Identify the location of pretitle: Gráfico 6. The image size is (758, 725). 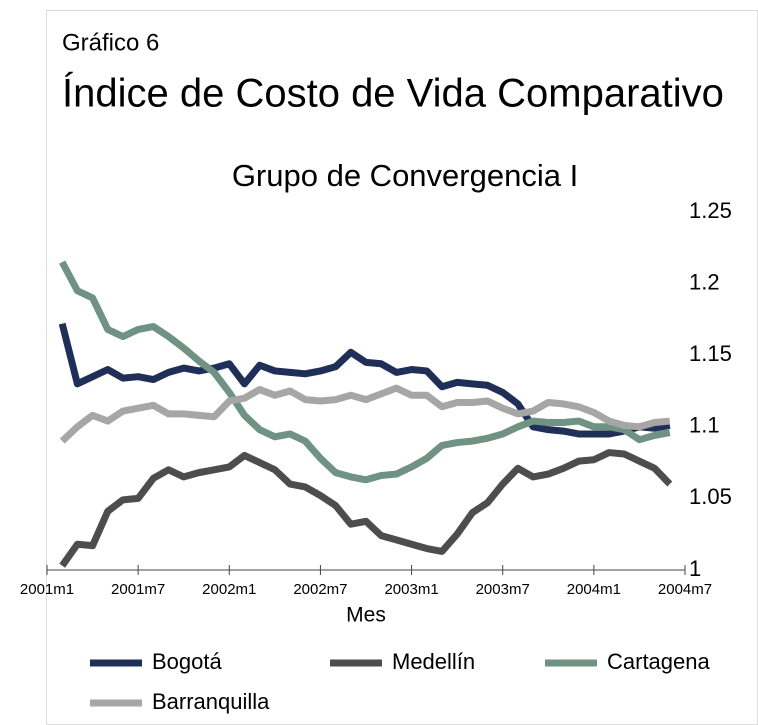
(110, 42).